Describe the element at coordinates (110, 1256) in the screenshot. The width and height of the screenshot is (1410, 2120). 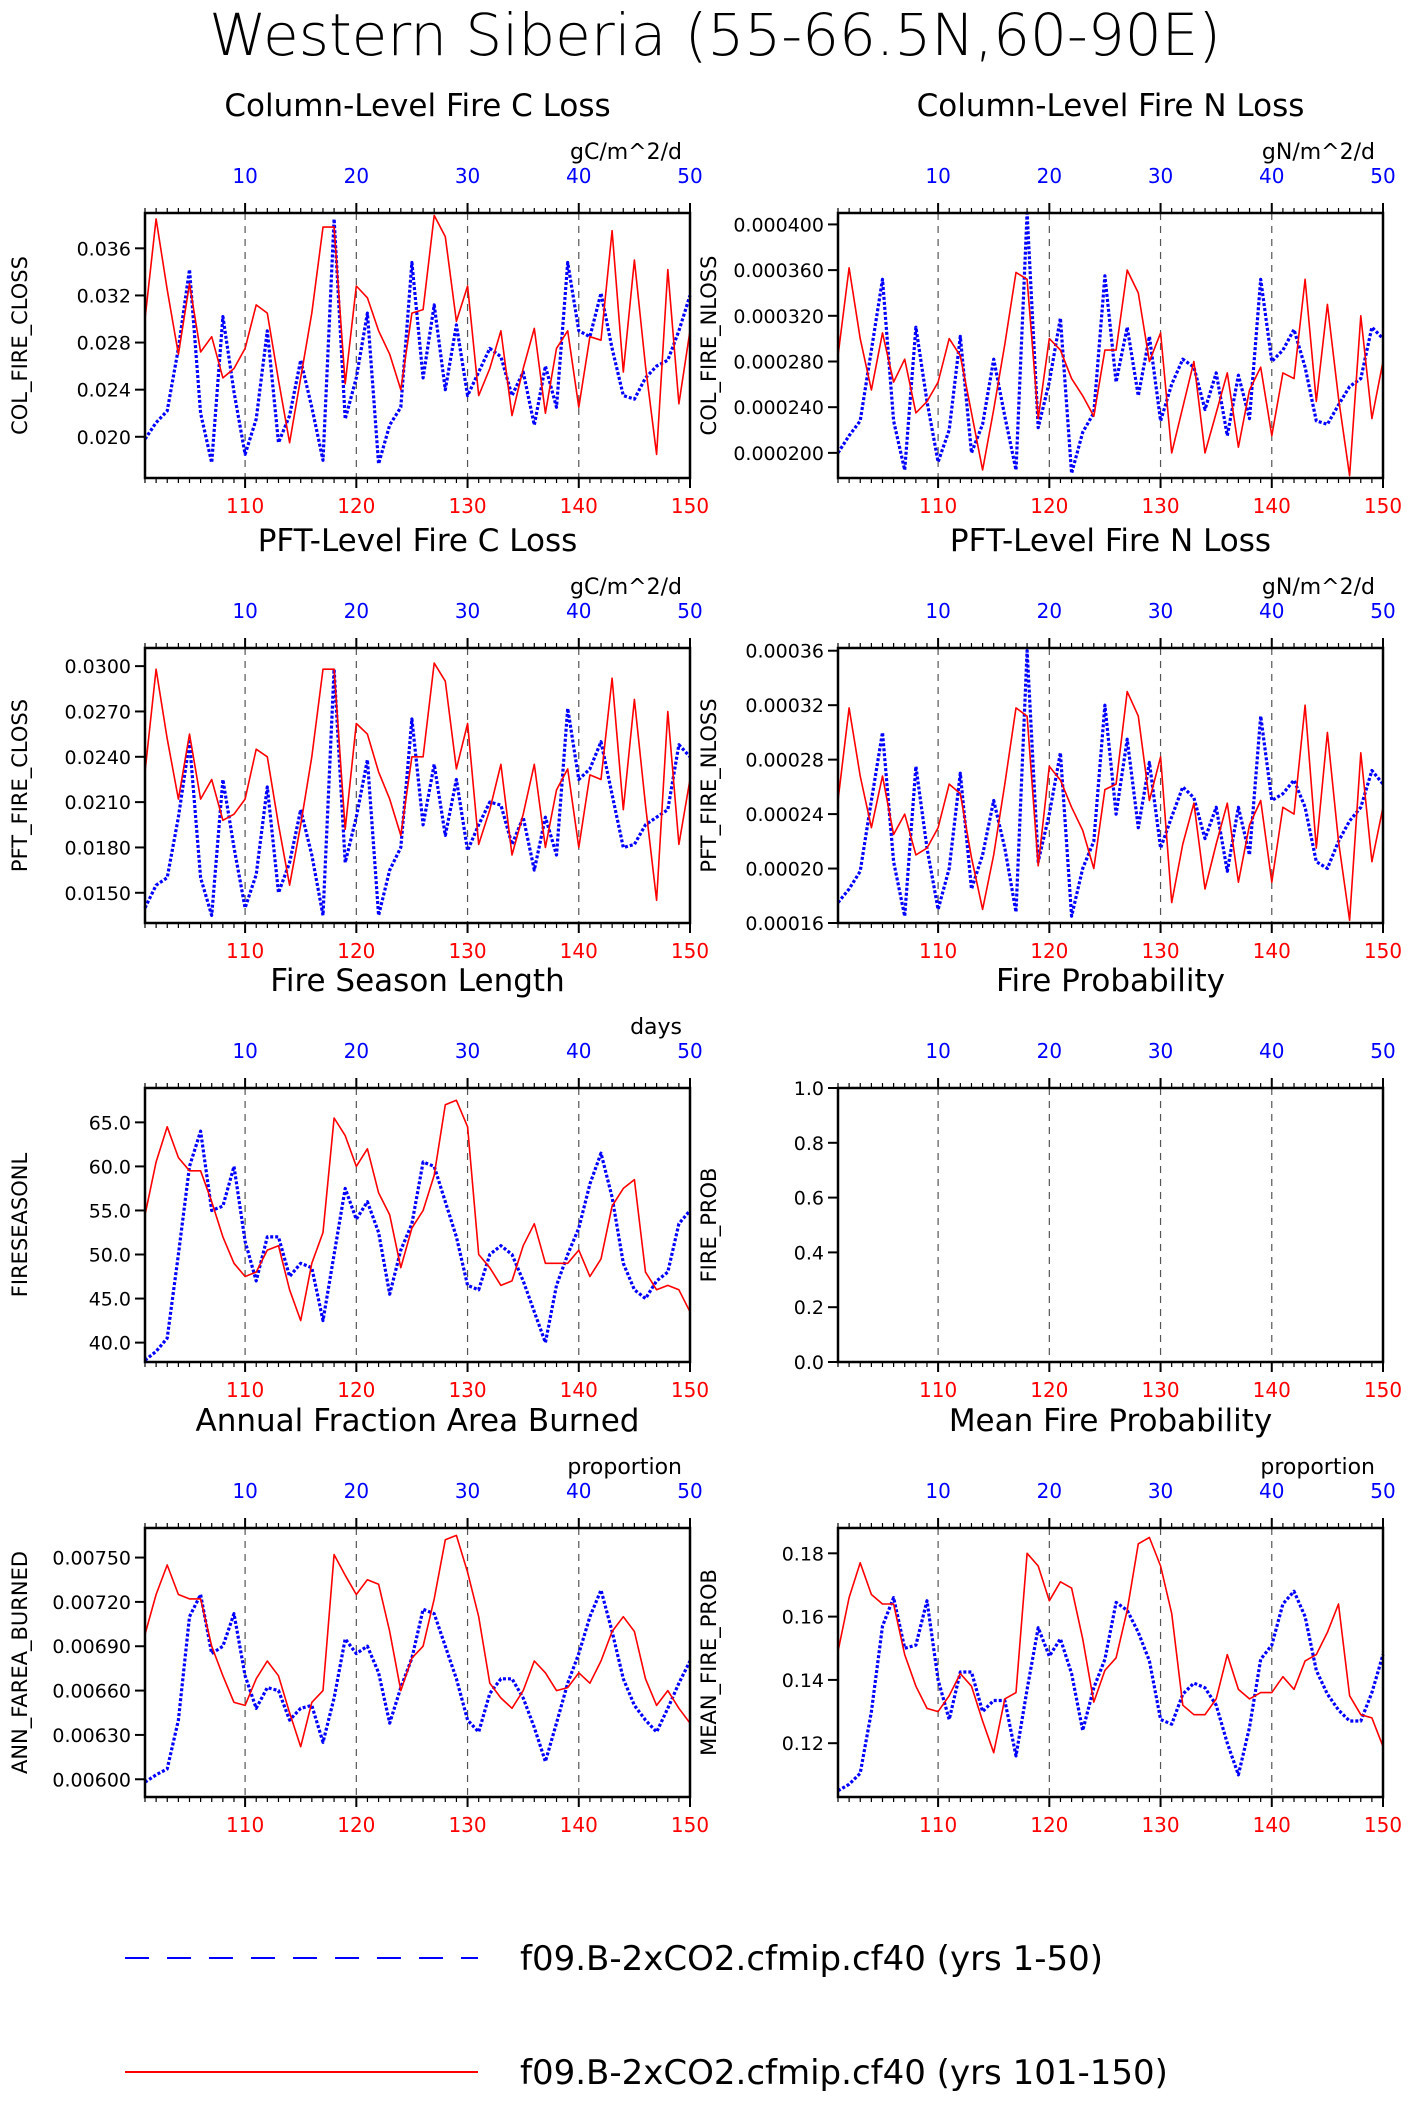
I see `y-tick-label: 50.0` at that location.